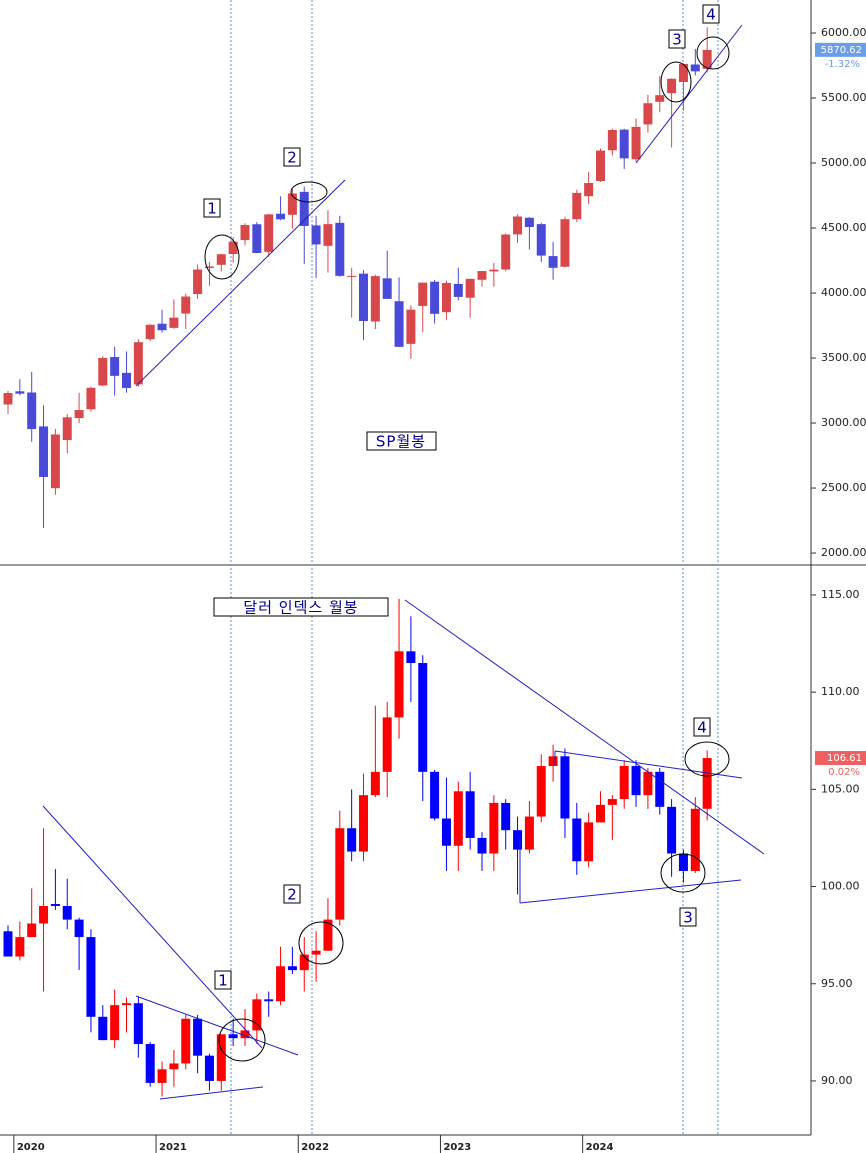 Image resolution: width=866 pixels, height=1153 pixels. What do you see at coordinates (401, 442) in the screenshot?
I see `chart-title: SP월봉` at bounding box center [401, 442].